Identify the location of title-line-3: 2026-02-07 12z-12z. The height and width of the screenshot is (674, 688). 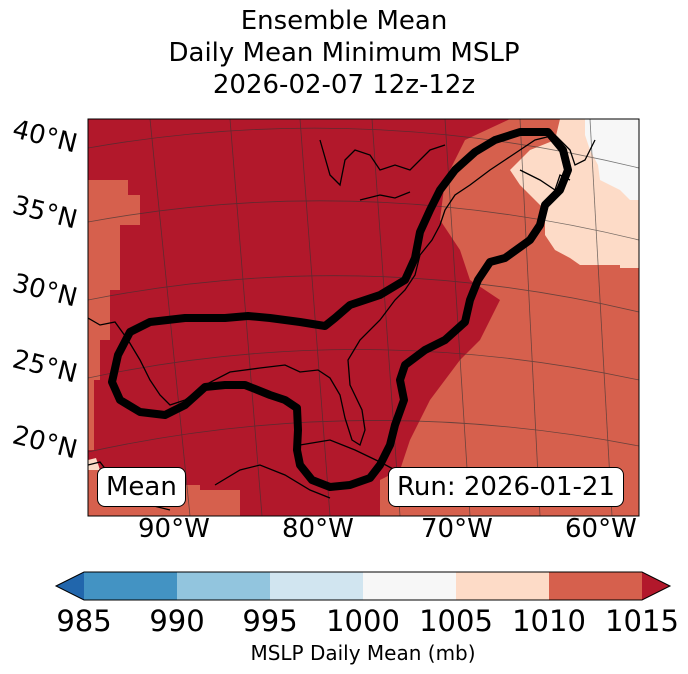
(344, 85).